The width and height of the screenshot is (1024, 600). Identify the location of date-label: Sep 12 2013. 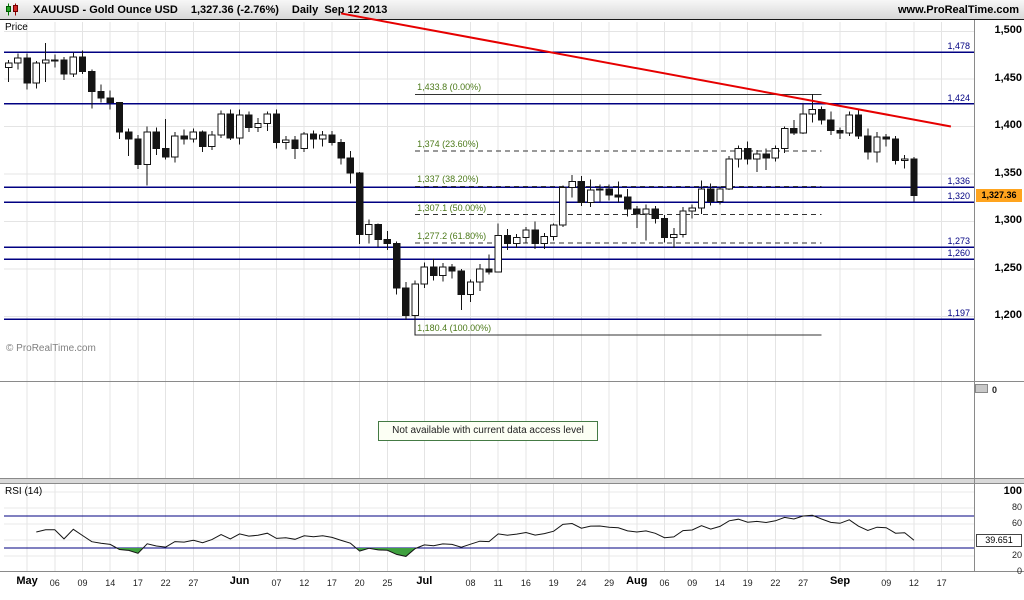
(356, 9).